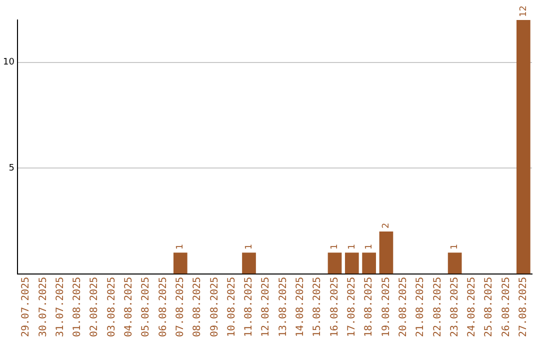 The width and height of the screenshot is (540, 340). Describe the element at coordinates (523, 11) in the screenshot. I see `data-label: 12` at that location.